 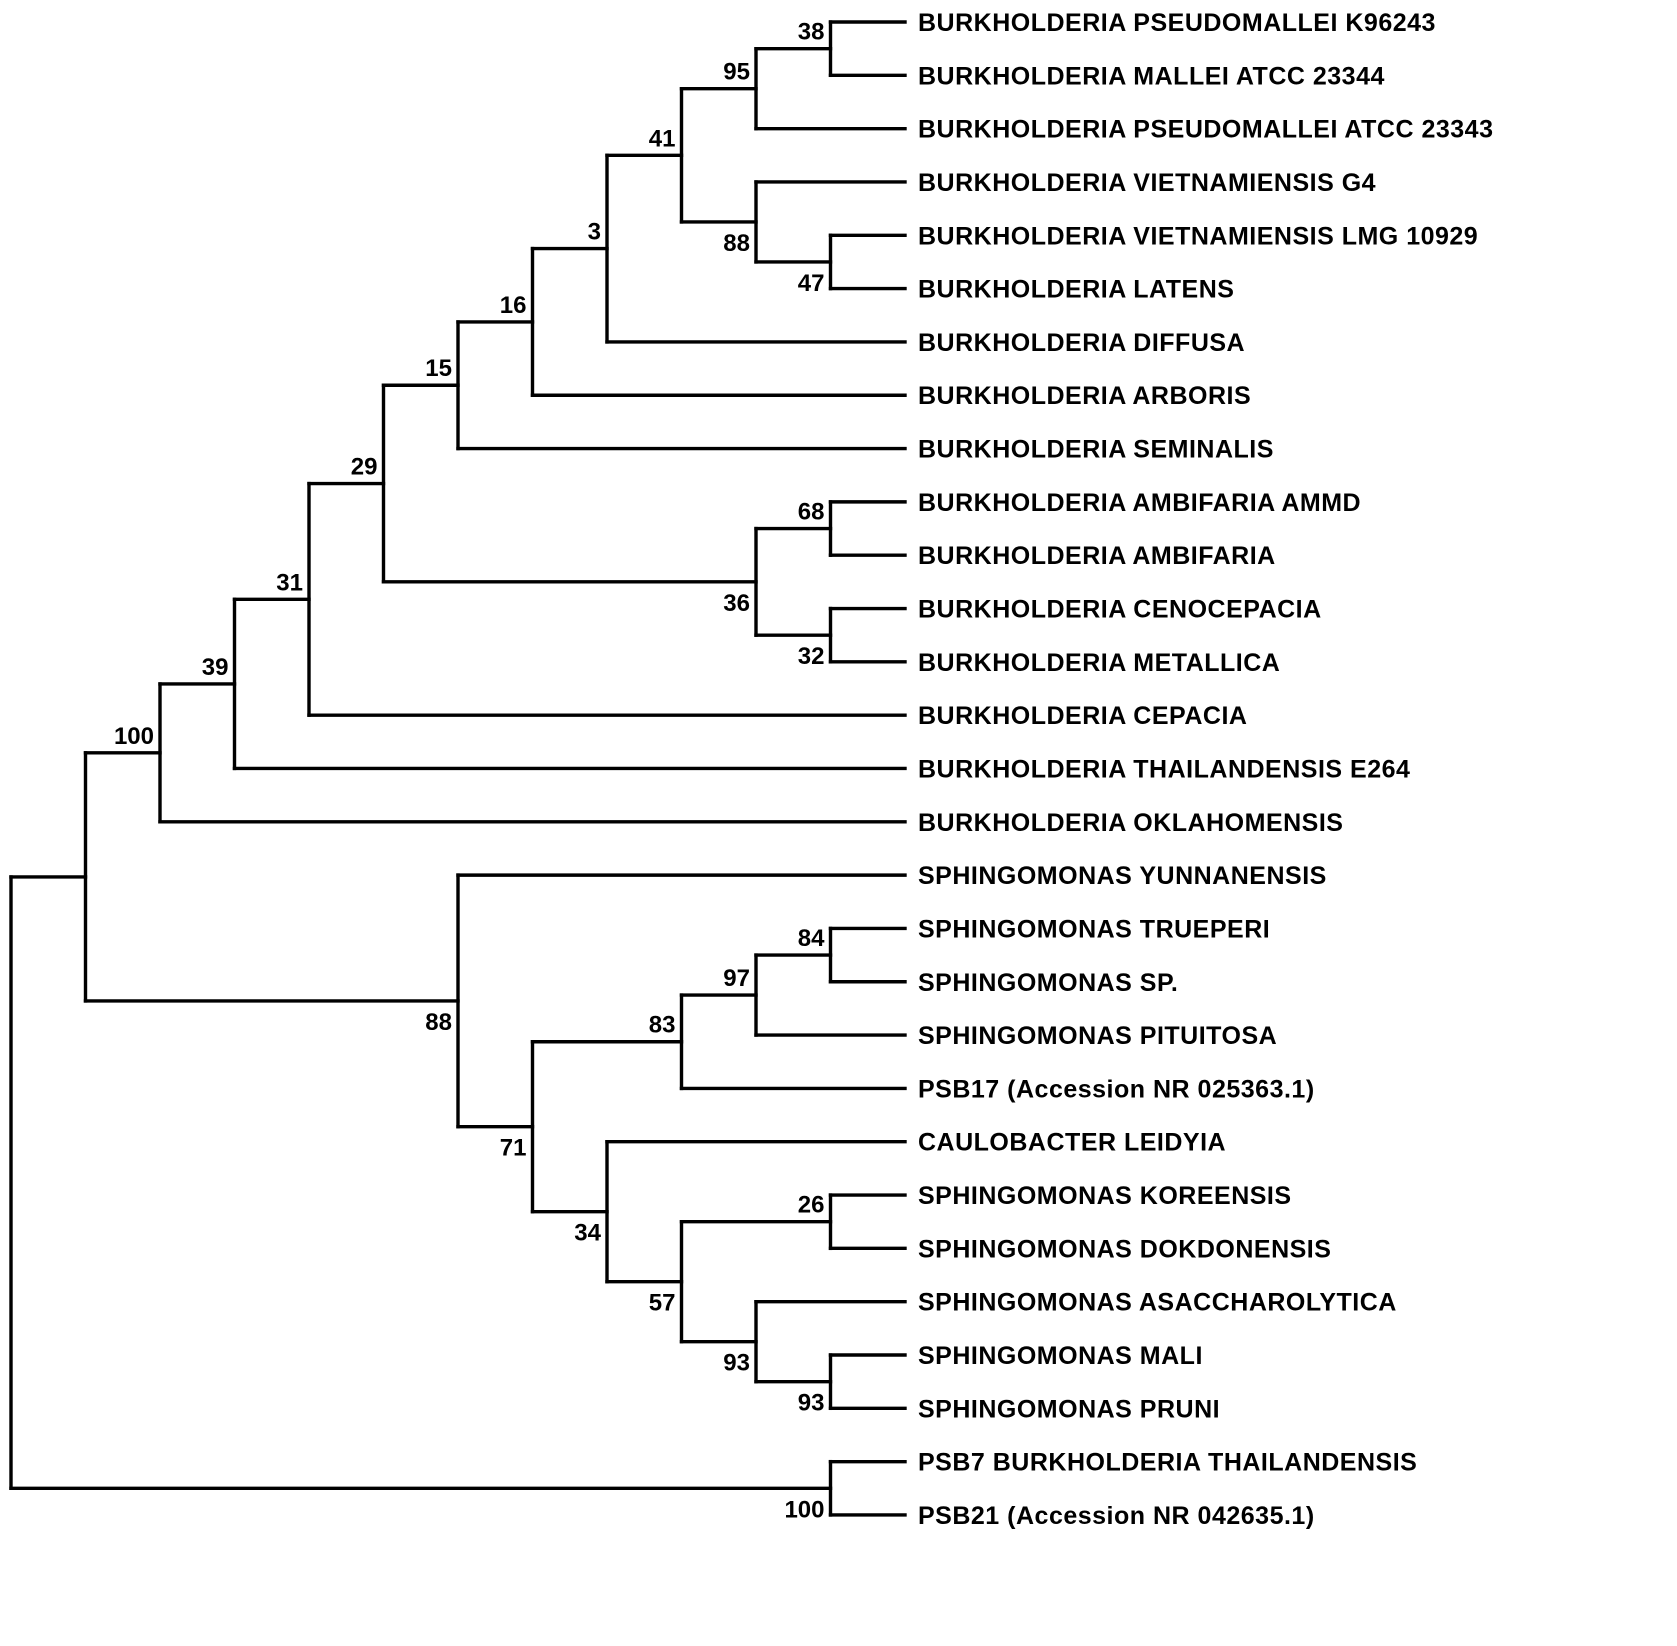 I want to click on taxon-name-label: BURKHOLDERIA THAILANDENSIS E264, so click(x=1164, y=769).